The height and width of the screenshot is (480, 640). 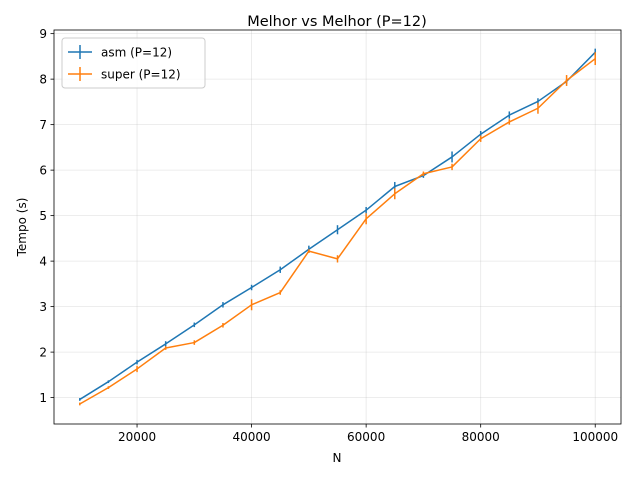 I want to click on x-tick-label: 20000, so click(x=137, y=437).